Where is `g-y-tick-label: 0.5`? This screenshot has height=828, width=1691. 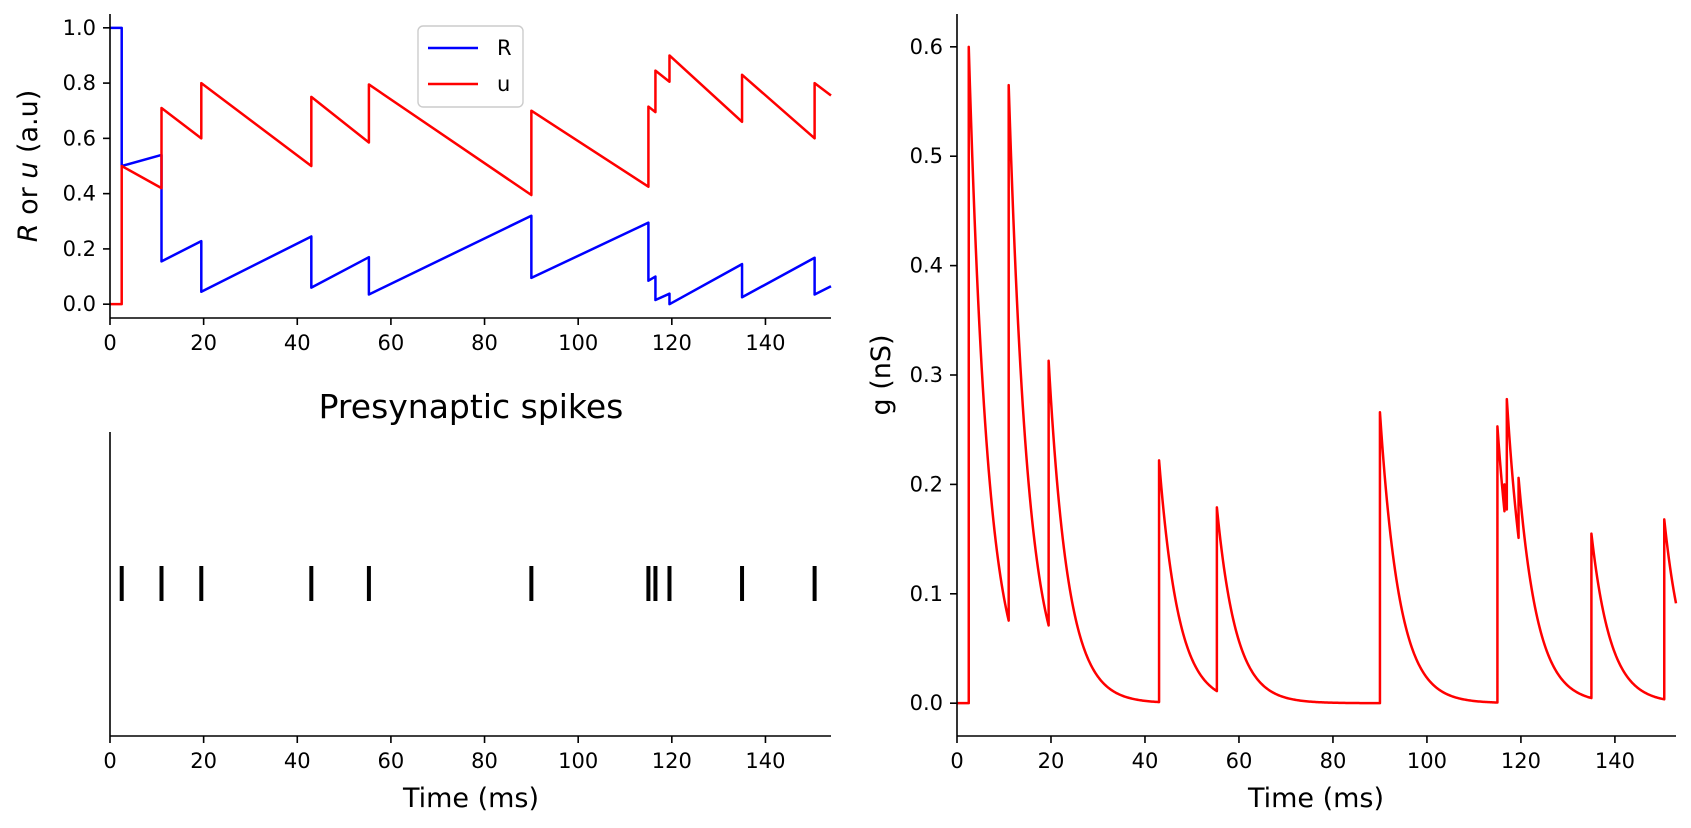
g-y-tick-label: 0.5 is located at coordinates (926, 156).